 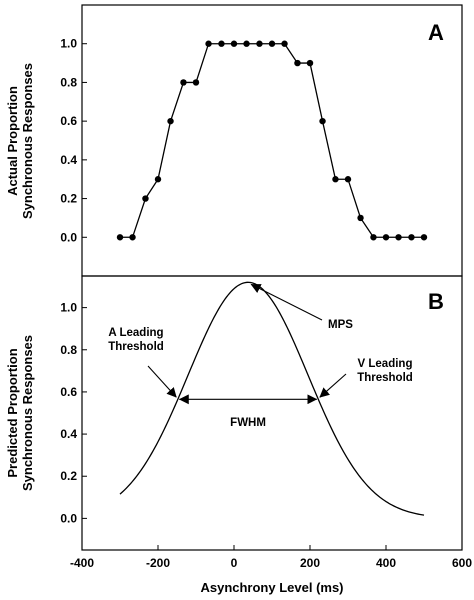 I want to click on mps-label: MPS, so click(x=340, y=325).